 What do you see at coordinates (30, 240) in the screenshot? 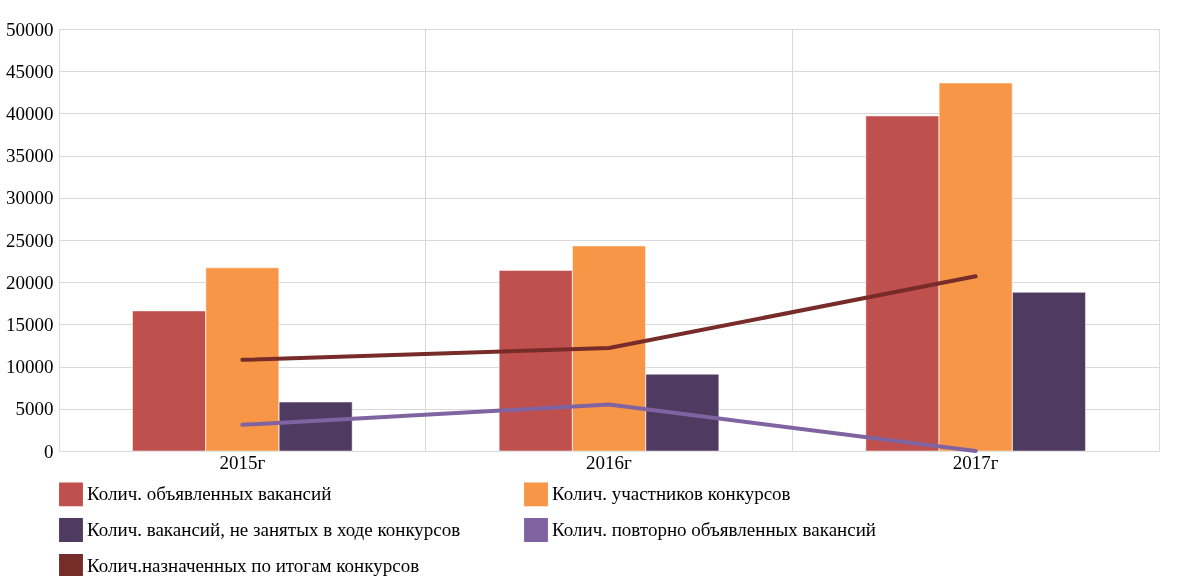
I see `y-tick-label: 25000` at bounding box center [30, 240].